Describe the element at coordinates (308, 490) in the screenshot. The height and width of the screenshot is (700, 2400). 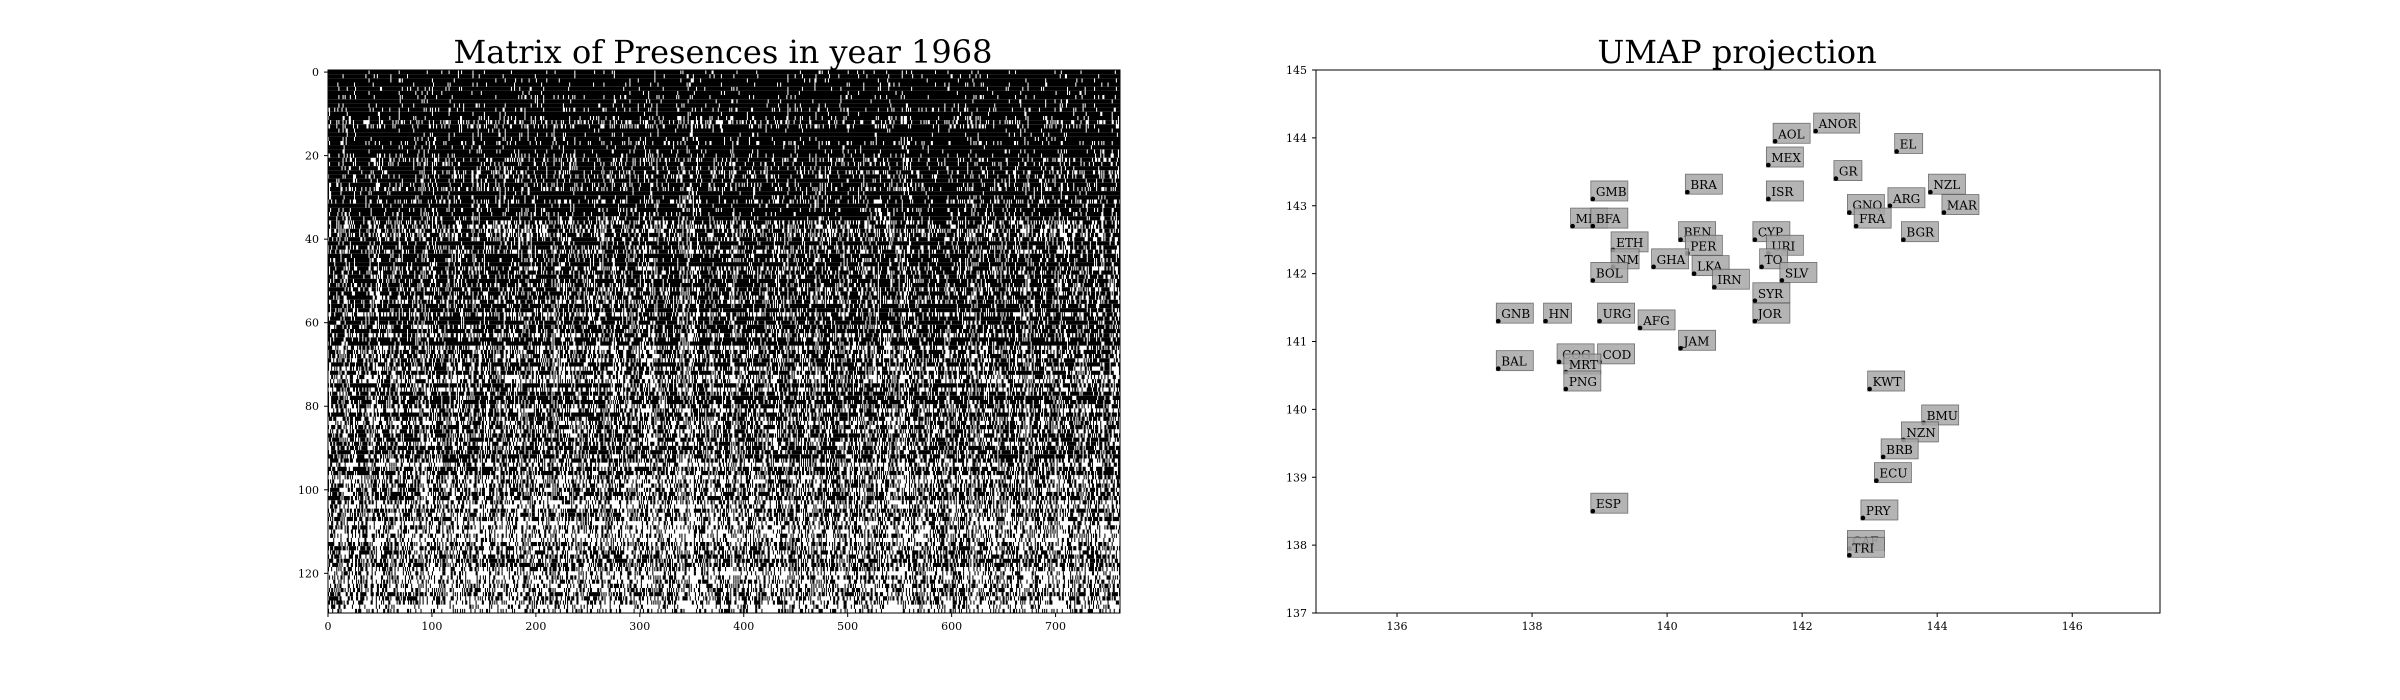
I see `heatmap-y-tick-label: 100` at that location.